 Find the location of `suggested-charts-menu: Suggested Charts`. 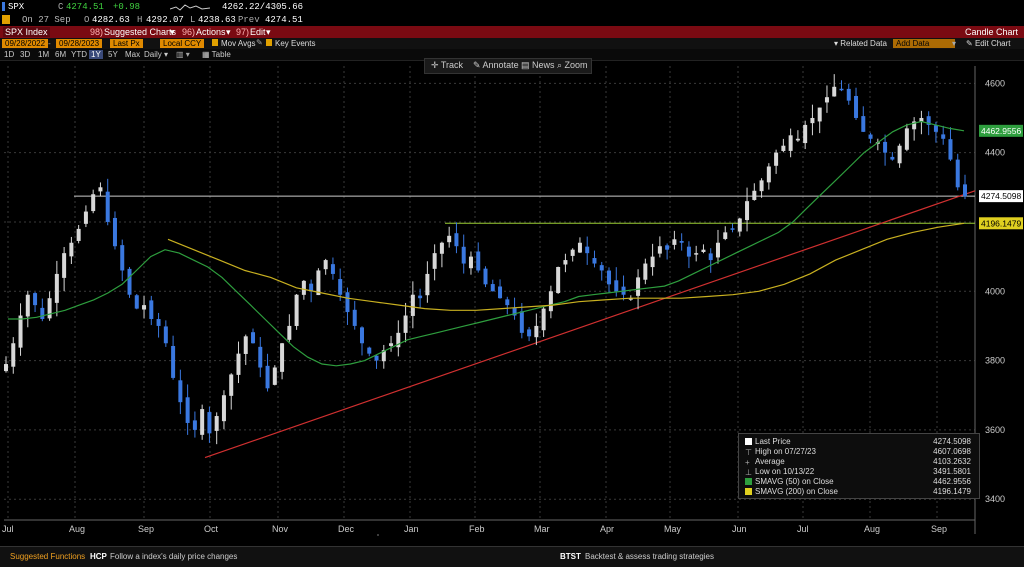

suggested-charts-menu: Suggested Charts is located at coordinates (140, 32).